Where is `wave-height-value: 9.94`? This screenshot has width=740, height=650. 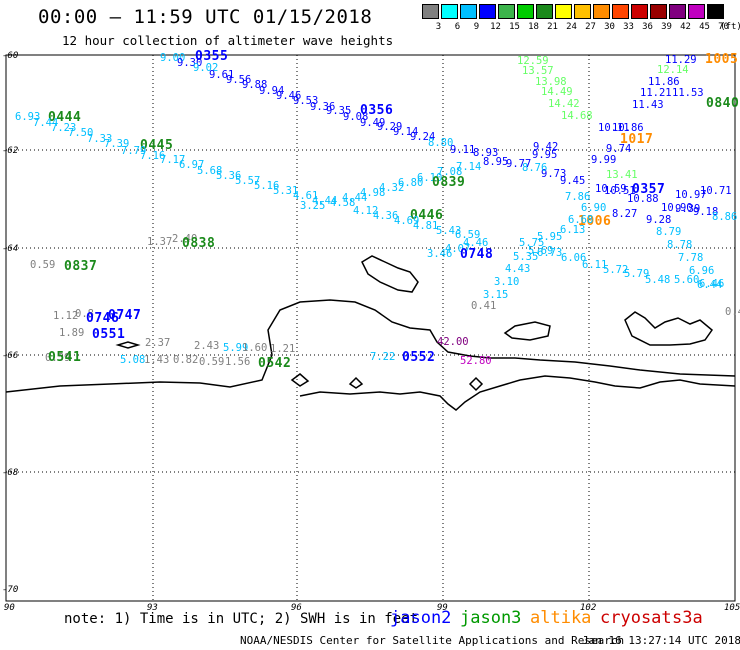
wave-height-value: 9.94 is located at coordinates (272, 91).